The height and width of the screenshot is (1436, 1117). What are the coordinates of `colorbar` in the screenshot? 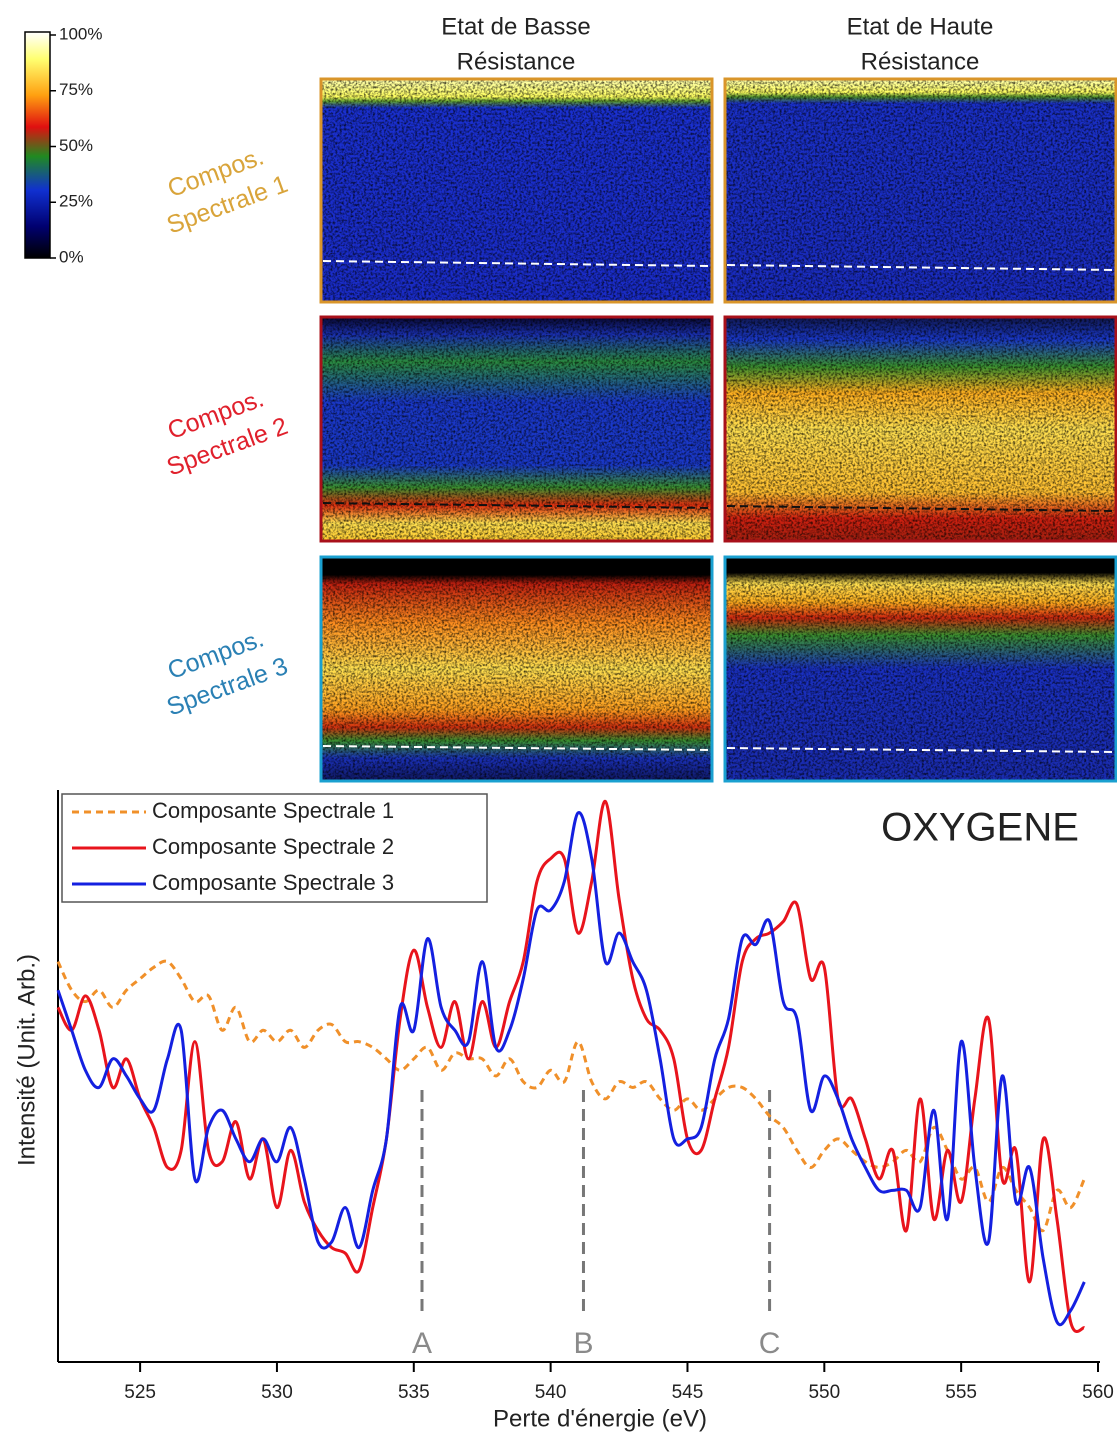 It's located at (37, 145).